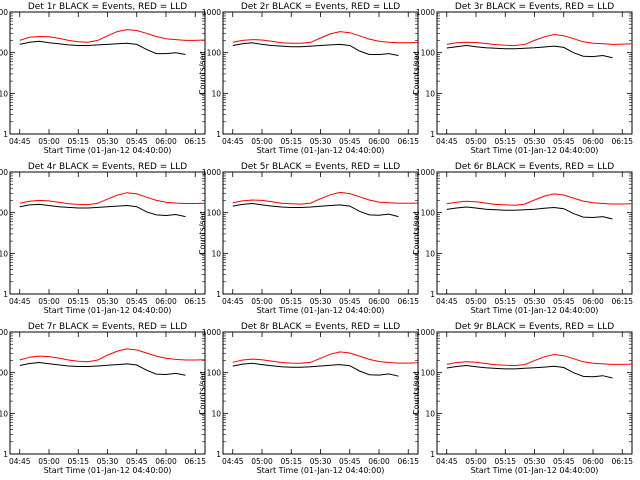  What do you see at coordinates (534, 7) in the screenshot?
I see `panel-title: Det 3r BLACK = Events, RED = LLD` at bounding box center [534, 7].